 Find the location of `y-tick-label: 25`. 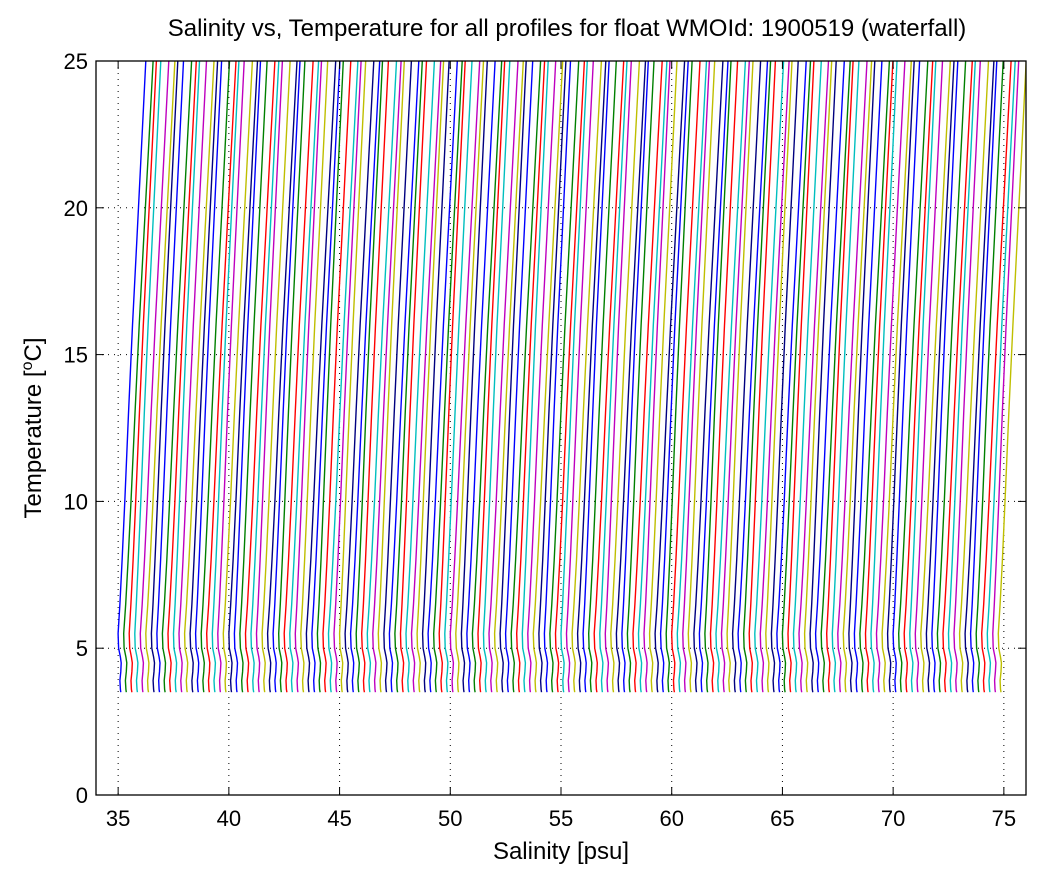

y-tick-label: 25 is located at coordinates (76, 61).